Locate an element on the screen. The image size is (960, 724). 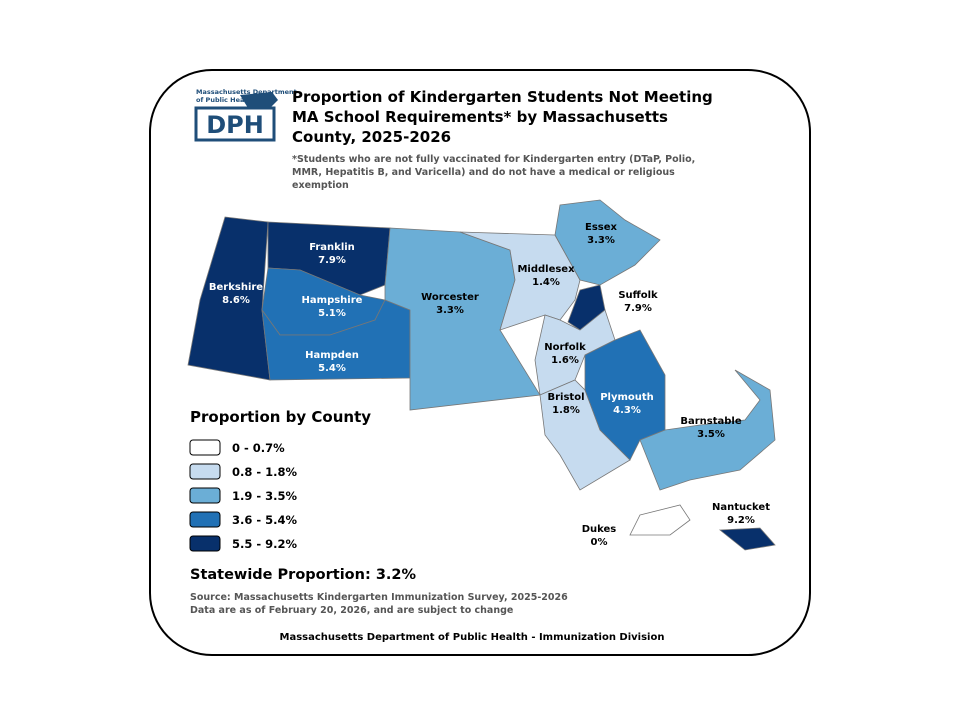
county-value: 4.3% is located at coordinates (627, 410).